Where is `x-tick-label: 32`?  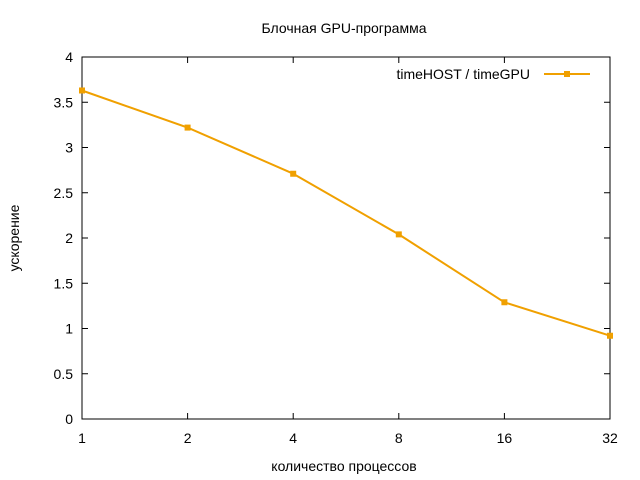 x-tick-label: 32 is located at coordinates (610, 438).